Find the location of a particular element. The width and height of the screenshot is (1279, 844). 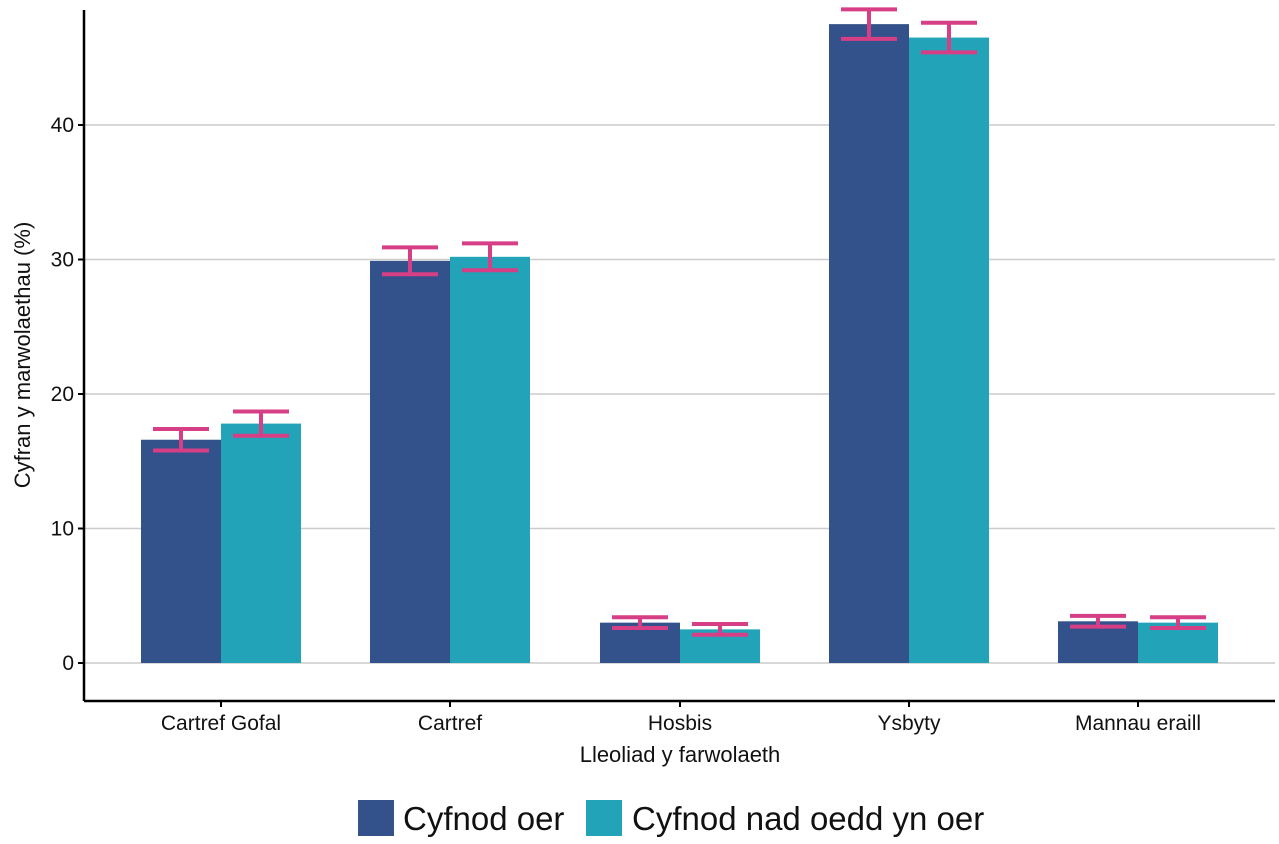

x-tick-label-4: Mannau eraill is located at coordinates (1138, 723).